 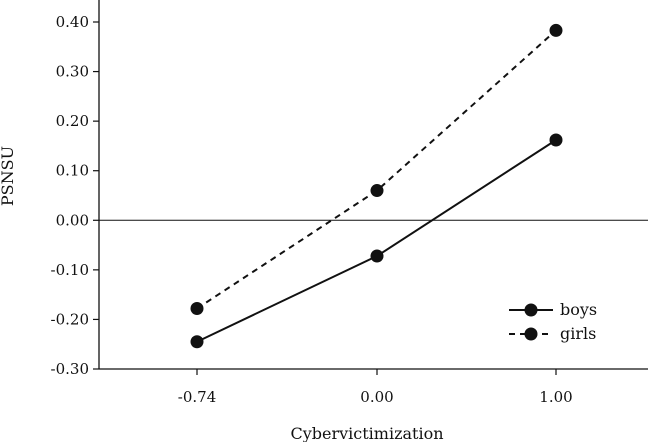 What do you see at coordinates (72, 171) in the screenshot?
I see `y-tick-label: 0.10` at bounding box center [72, 171].